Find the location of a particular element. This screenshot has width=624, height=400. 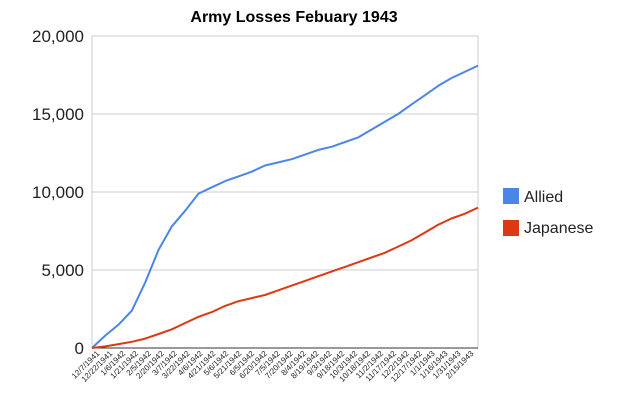

legend-label-japanese: Japanese is located at coordinates (558, 228).